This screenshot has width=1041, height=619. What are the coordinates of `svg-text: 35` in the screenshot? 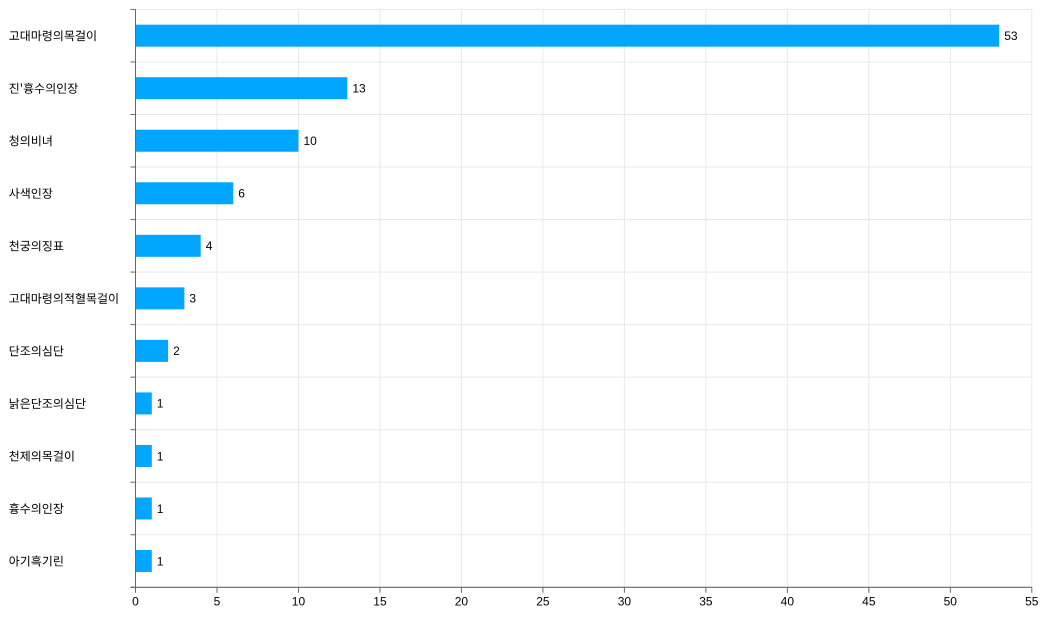 It's located at (706, 601).